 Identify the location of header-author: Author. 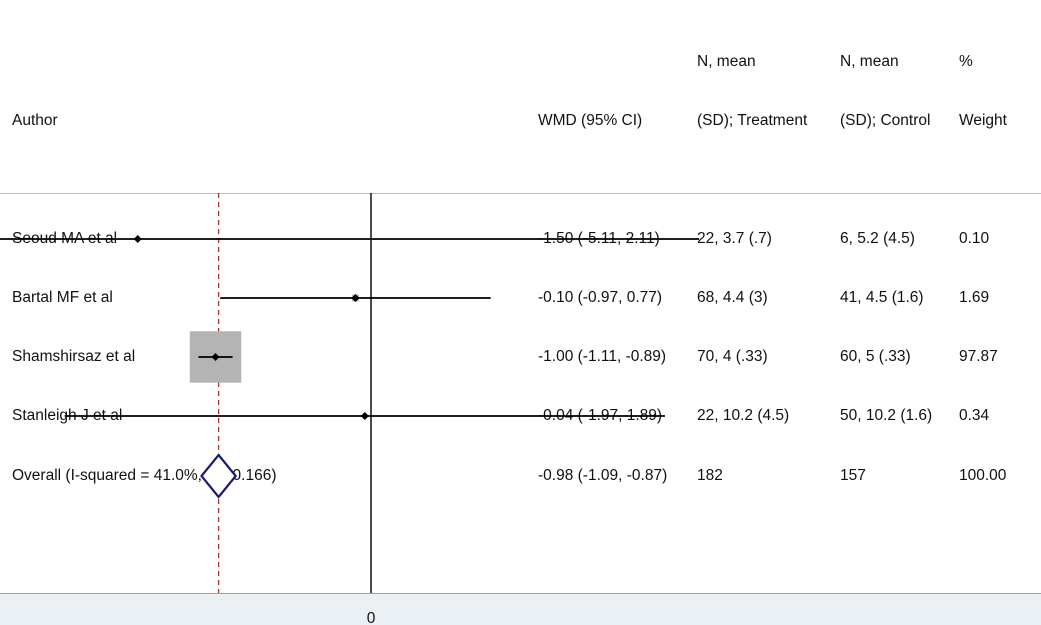
(35, 120).